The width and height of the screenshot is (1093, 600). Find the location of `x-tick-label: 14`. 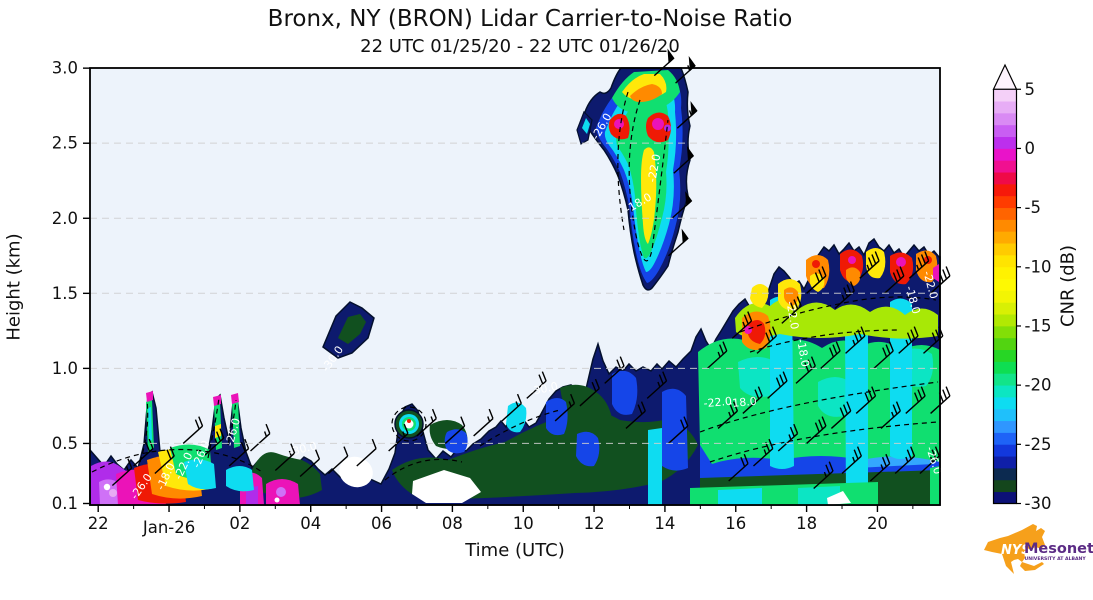

x-tick-label: 14 is located at coordinates (664, 523).